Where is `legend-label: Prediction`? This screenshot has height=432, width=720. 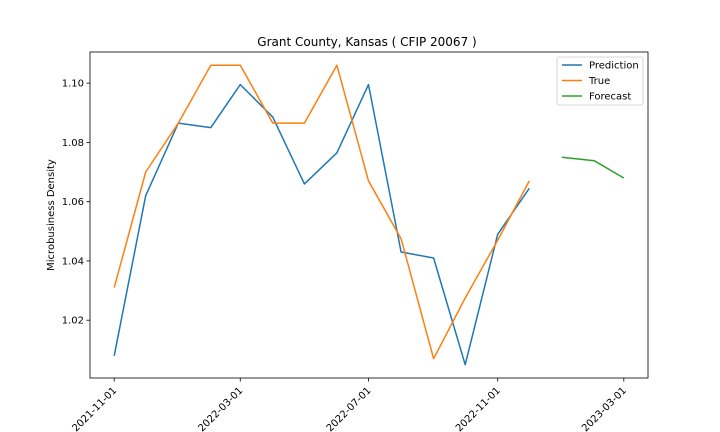
legend-label: Prediction is located at coordinates (614, 66).